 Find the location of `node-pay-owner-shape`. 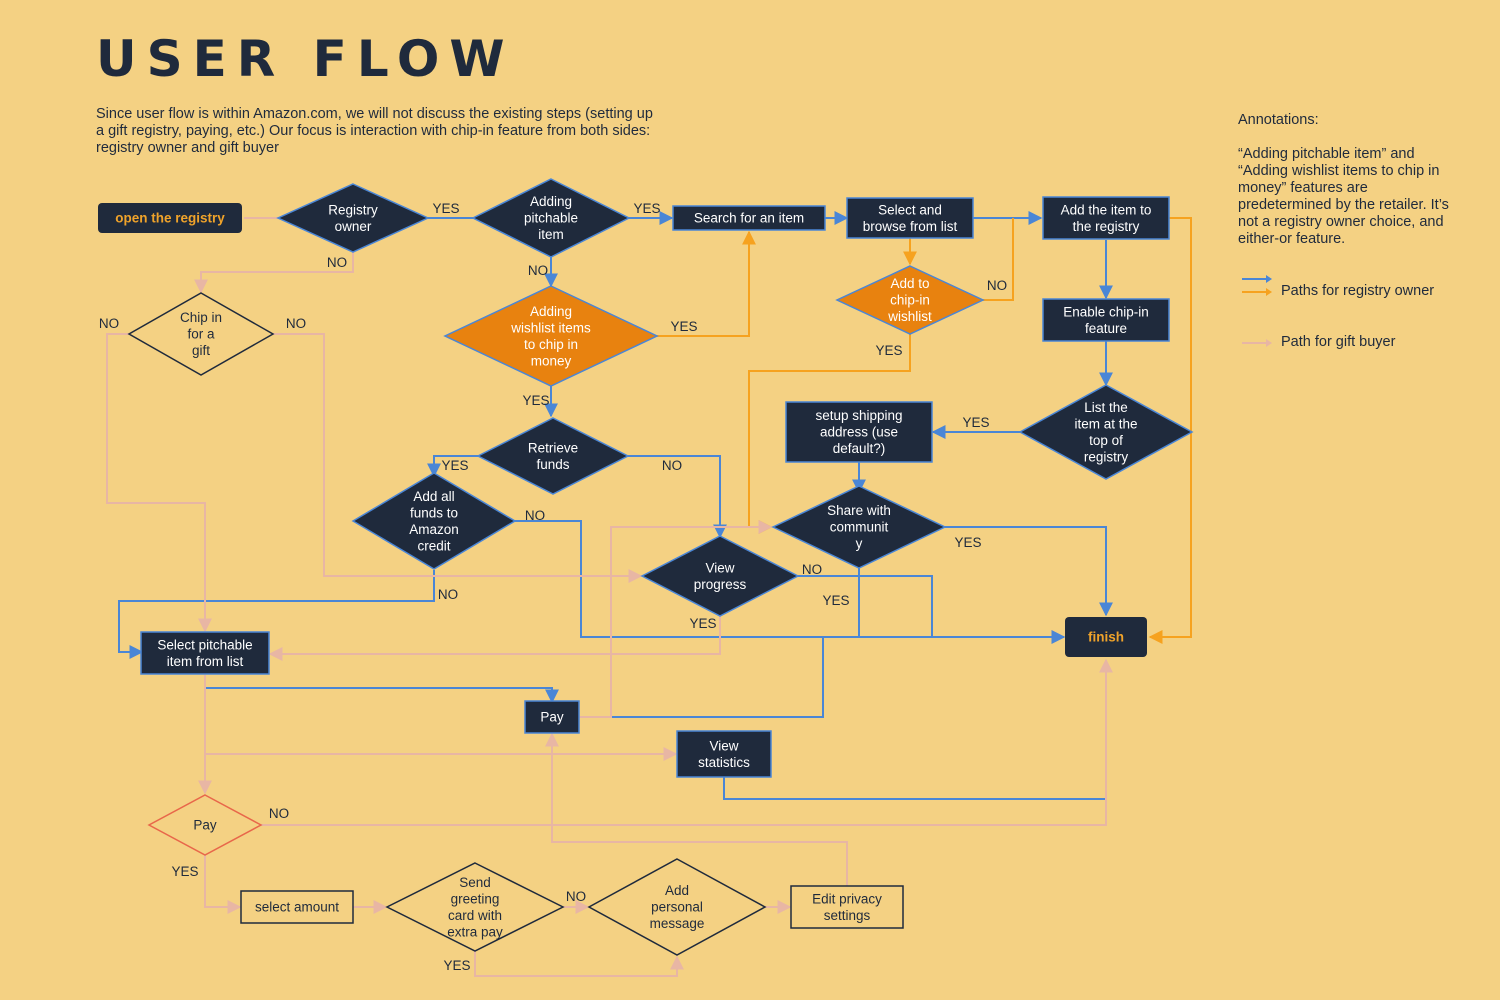

node-pay-owner-shape is located at coordinates (552, 717).